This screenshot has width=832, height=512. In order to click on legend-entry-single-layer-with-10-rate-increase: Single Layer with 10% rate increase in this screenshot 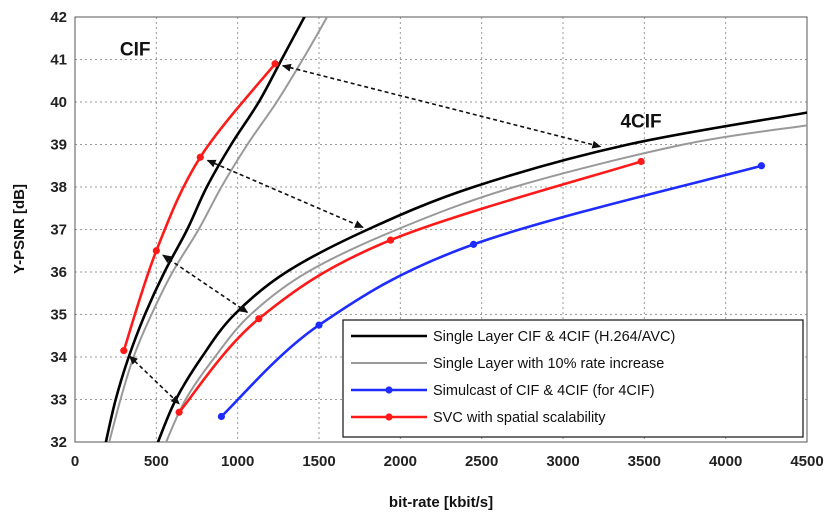, I will do `click(548, 364)`.